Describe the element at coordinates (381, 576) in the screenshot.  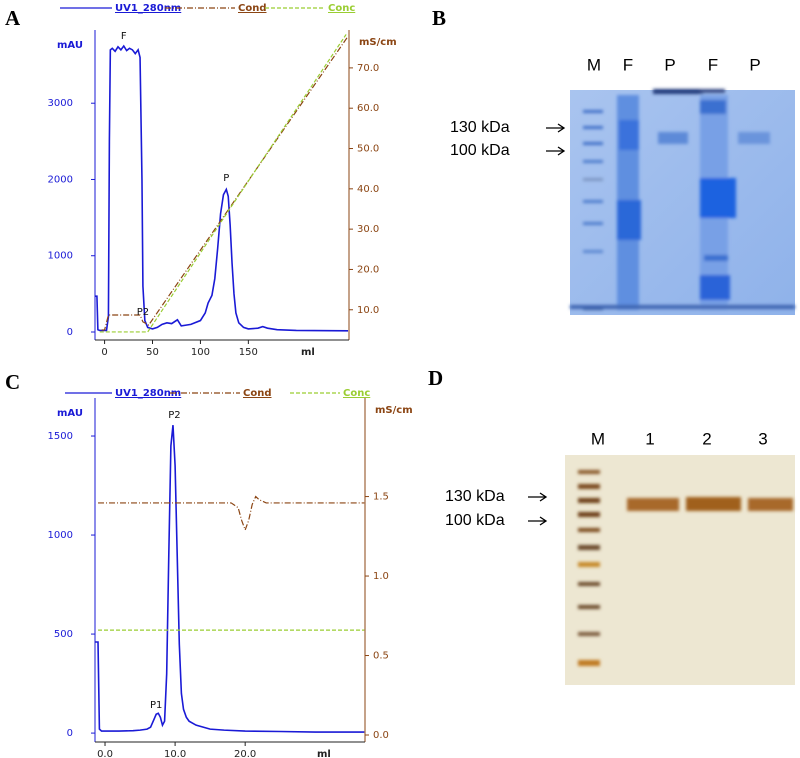
I see `y2-tick-label: 1.0` at that location.